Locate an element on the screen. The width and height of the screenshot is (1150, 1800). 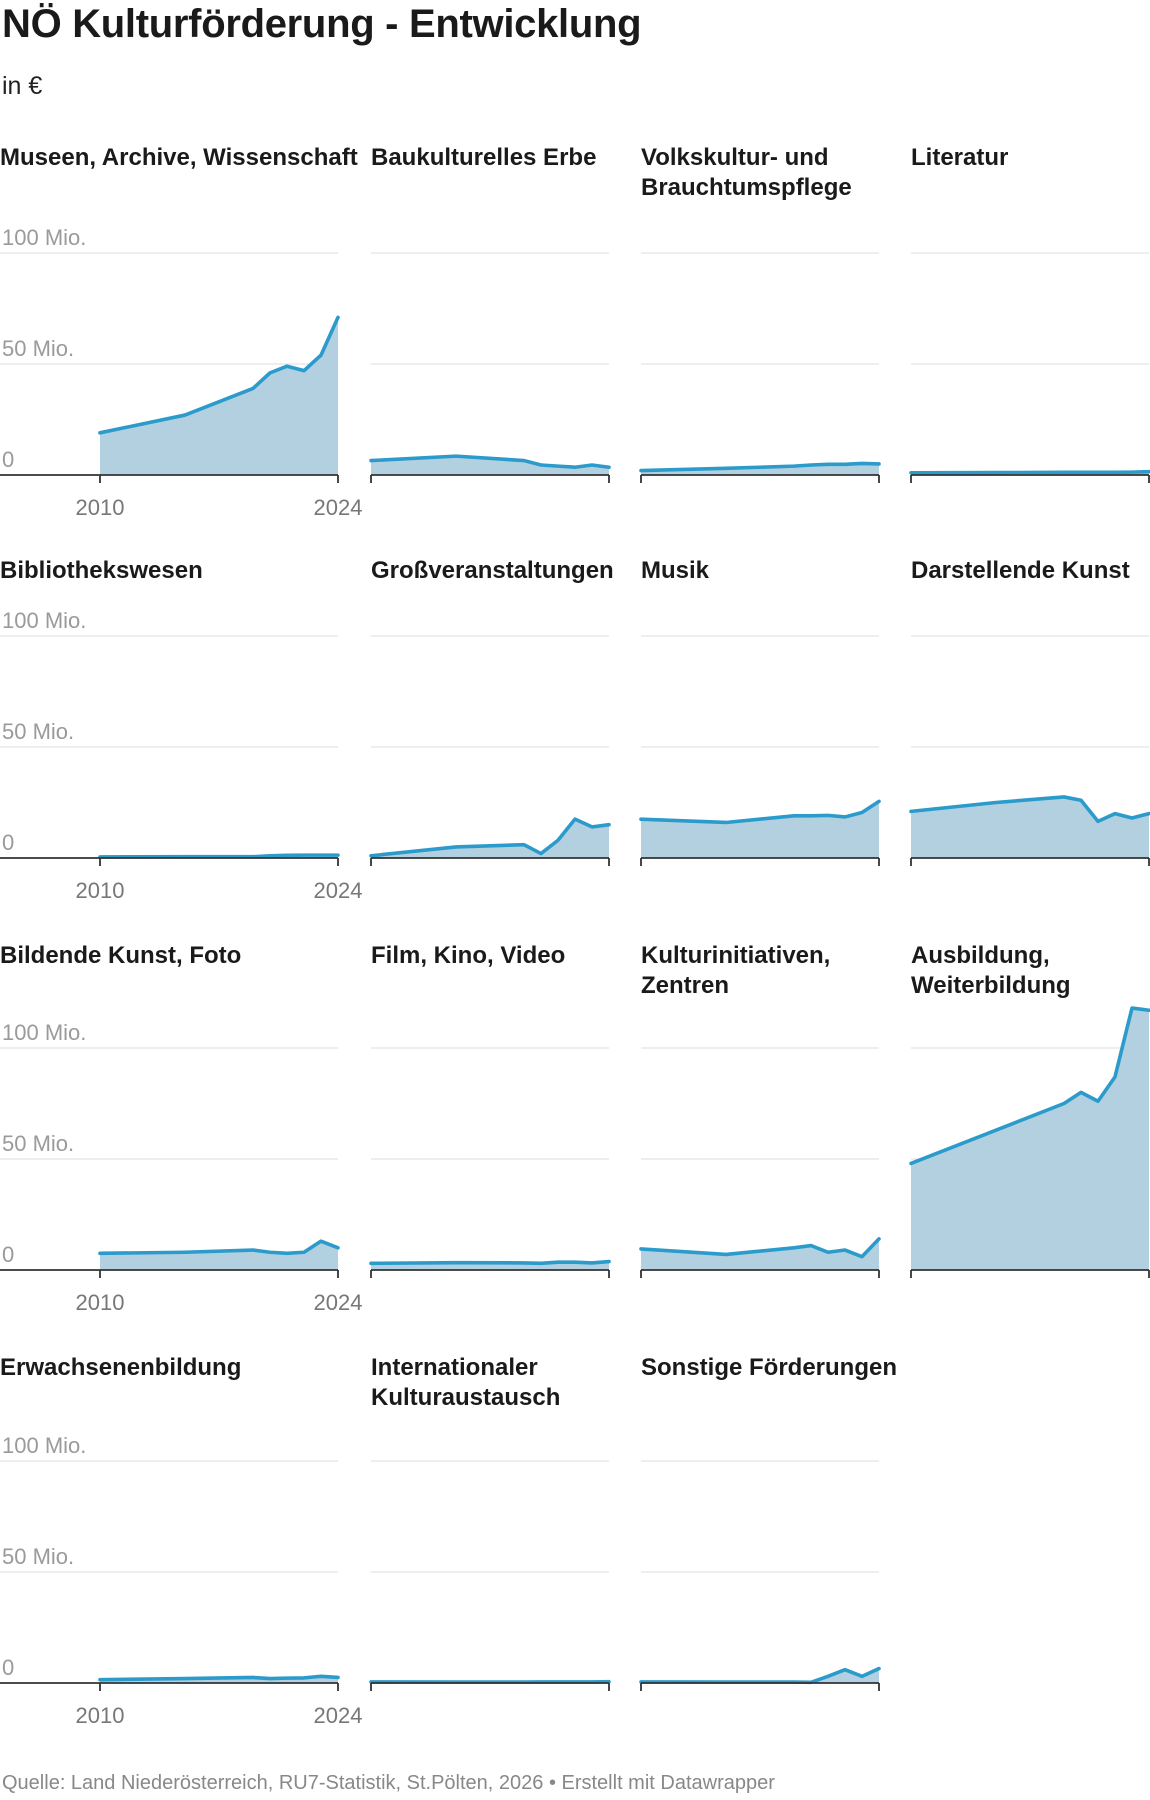
panel-title: Baukulturelles Erbe is located at coordinates (484, 157).